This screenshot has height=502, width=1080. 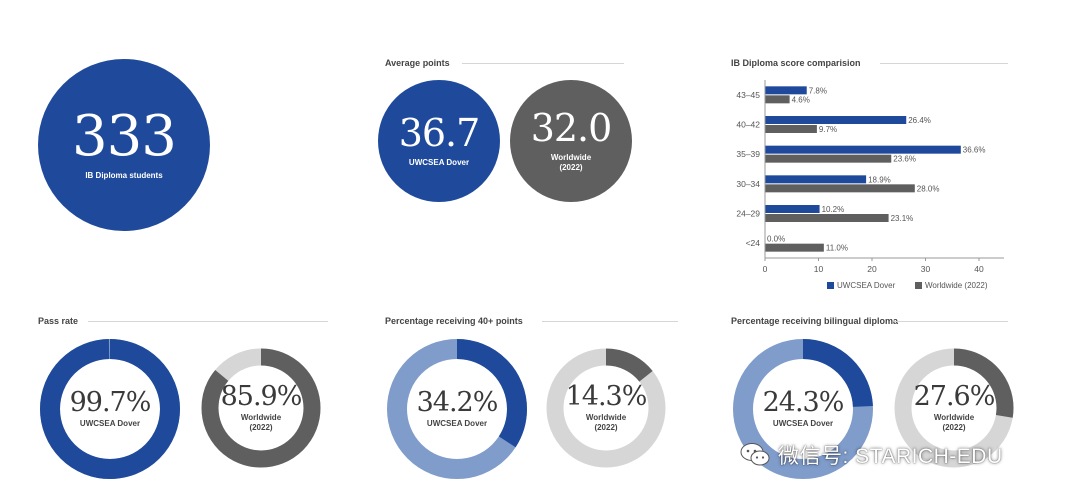 I want to click on bilingual-world-value: 27.6%, so click(x=954, y=396).